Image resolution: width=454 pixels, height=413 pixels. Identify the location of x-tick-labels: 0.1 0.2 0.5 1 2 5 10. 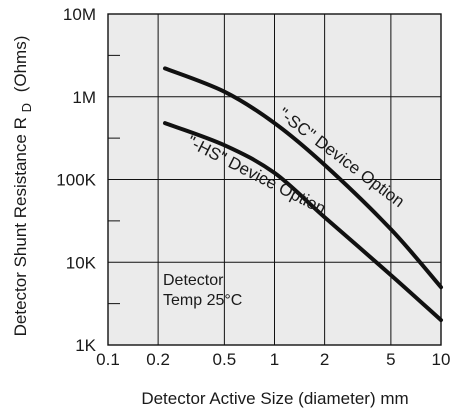
(273, 359).